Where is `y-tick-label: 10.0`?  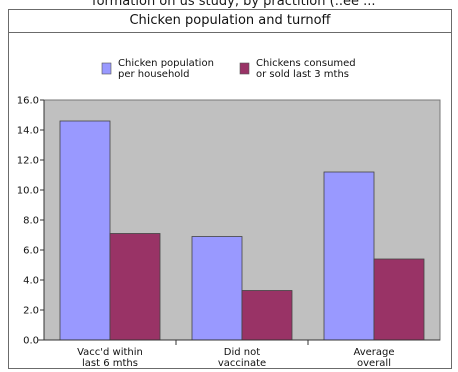
y-tick-label: 10.0 is located at coordinates (28, 191).